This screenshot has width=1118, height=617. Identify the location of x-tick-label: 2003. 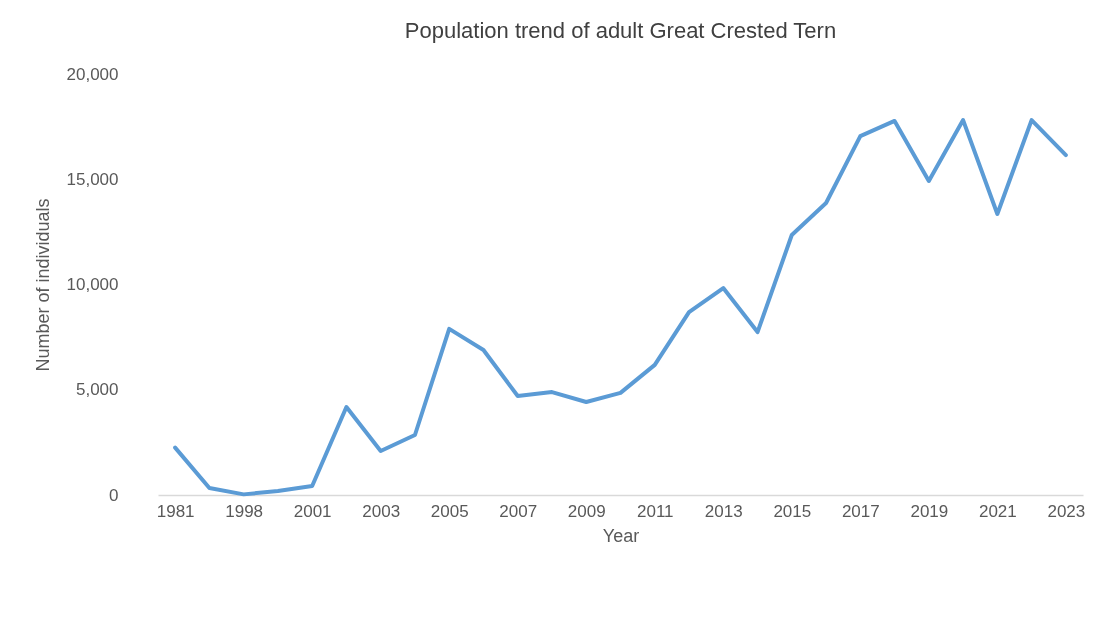
(381, 511).